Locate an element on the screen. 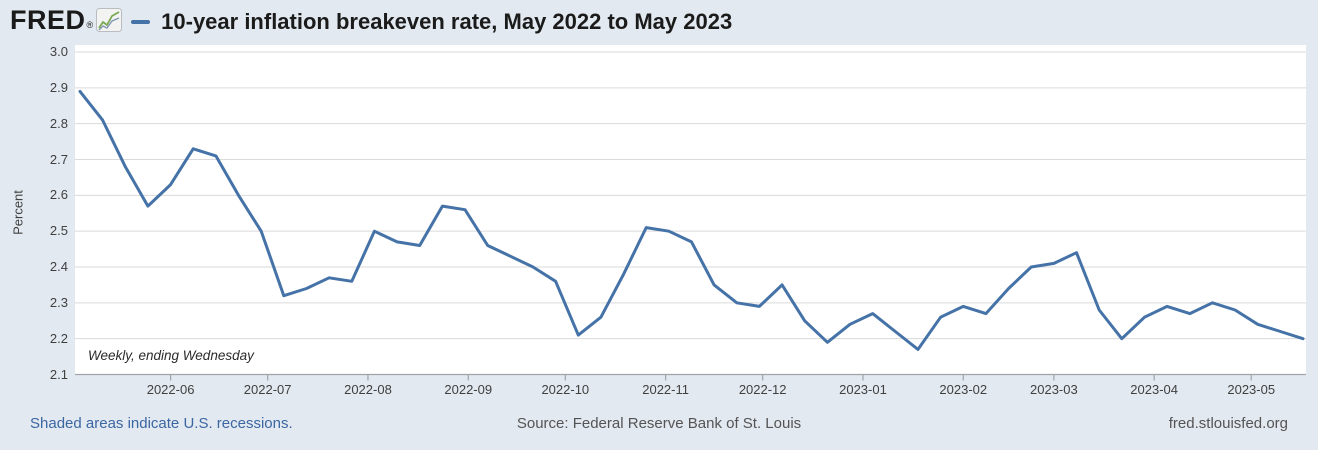 The width and height of the screenshot is (1318, 450). fred-logo: FRED ® is located at coordinates (66, 21).